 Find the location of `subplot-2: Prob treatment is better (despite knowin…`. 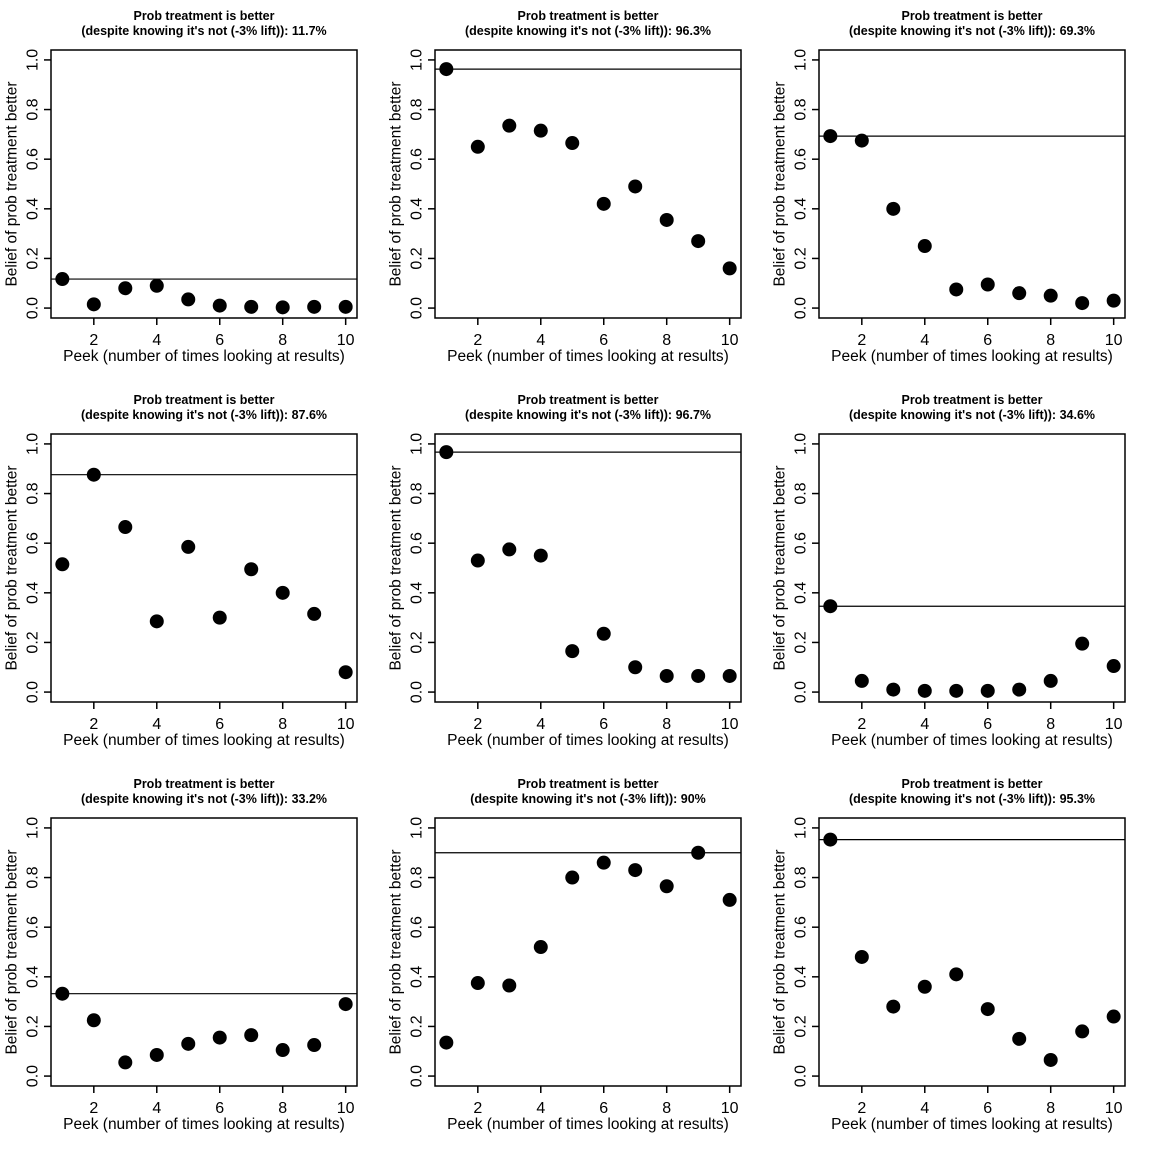

subplot-2: Prob treatment is better (despite knowin… is located at coordinates (576, 192).